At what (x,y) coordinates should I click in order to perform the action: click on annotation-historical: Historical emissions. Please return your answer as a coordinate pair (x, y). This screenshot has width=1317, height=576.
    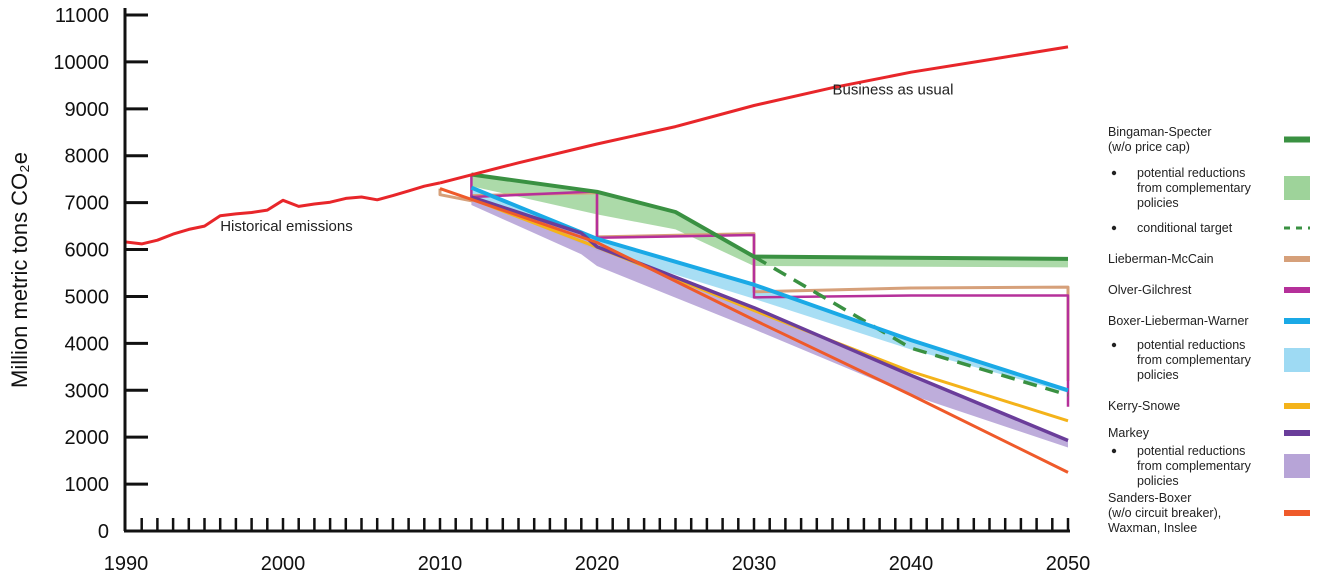
    Looking at the image, I should click on (286, 226).